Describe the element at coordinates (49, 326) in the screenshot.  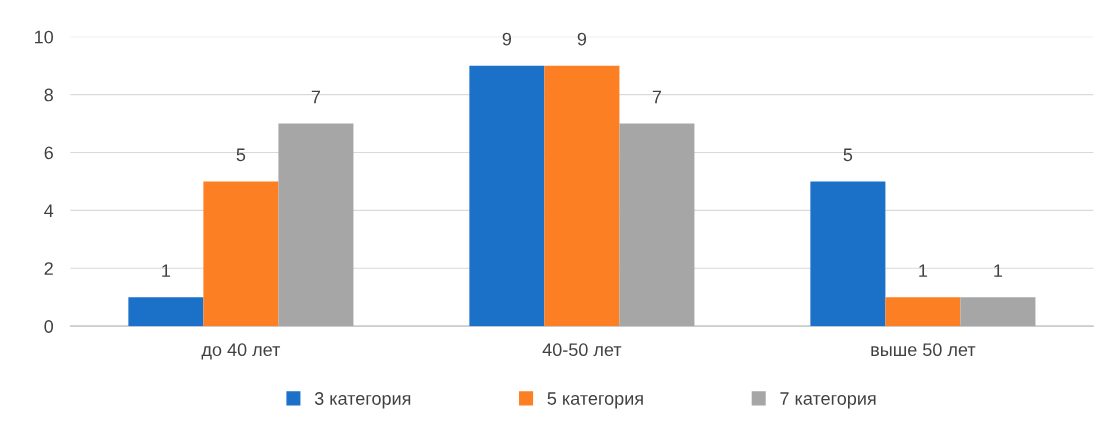
I see `y-tick-label: 0` at that location.